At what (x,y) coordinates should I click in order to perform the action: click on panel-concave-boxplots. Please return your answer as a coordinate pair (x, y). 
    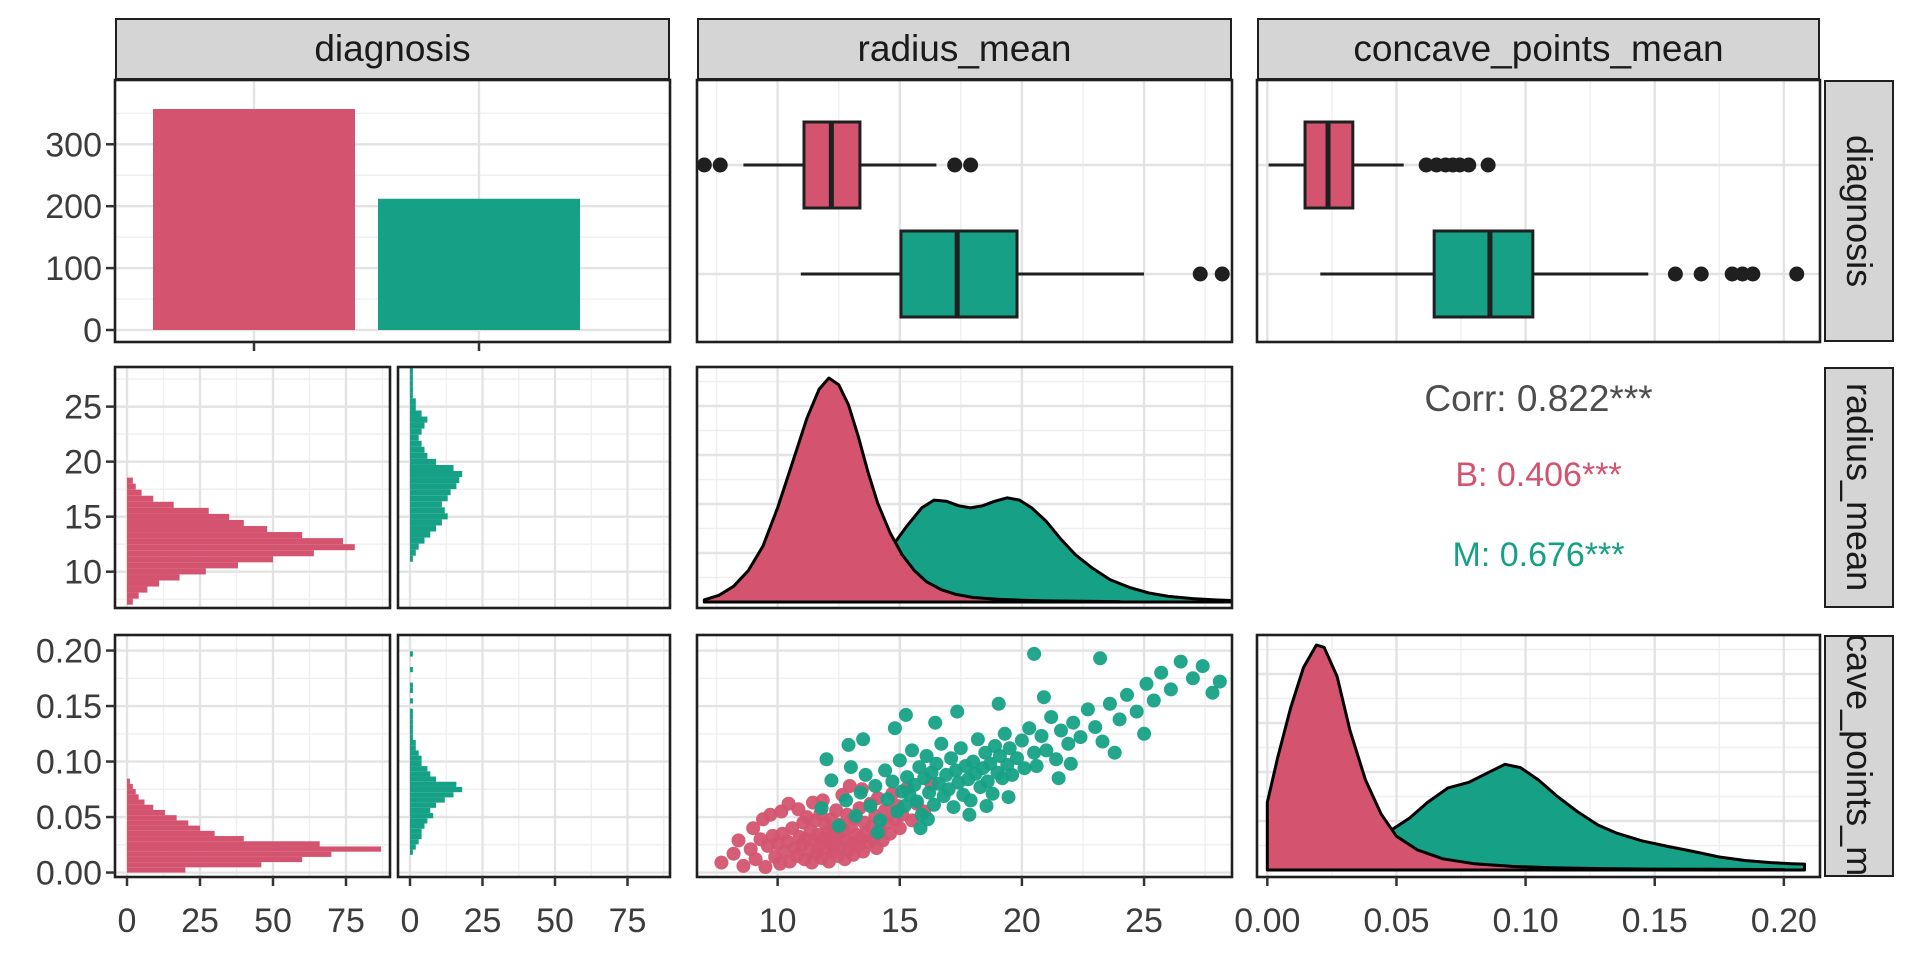
    Looking at the image, I should click on (1538, 211).